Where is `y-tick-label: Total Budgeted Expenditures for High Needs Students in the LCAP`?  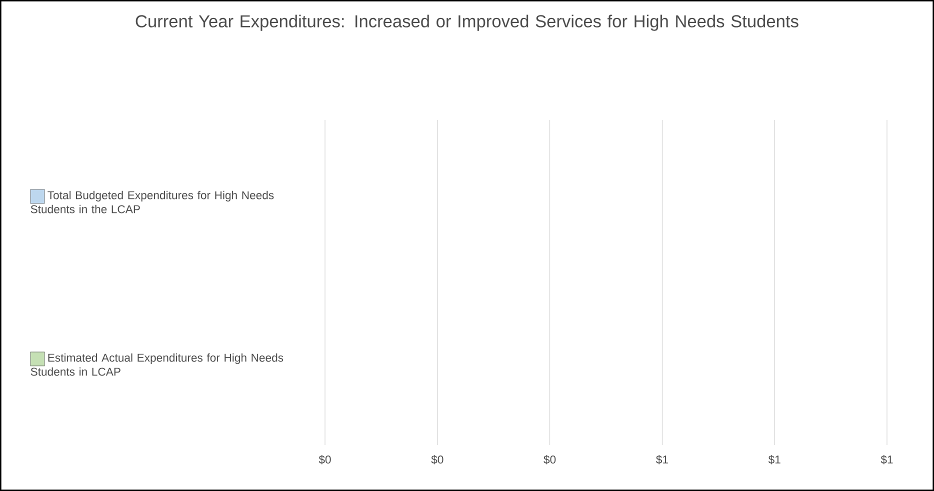 y-tick-label: Total Budgeted Expenditures for High Needs Students in the LCAP is located at coordinates (152, 202).